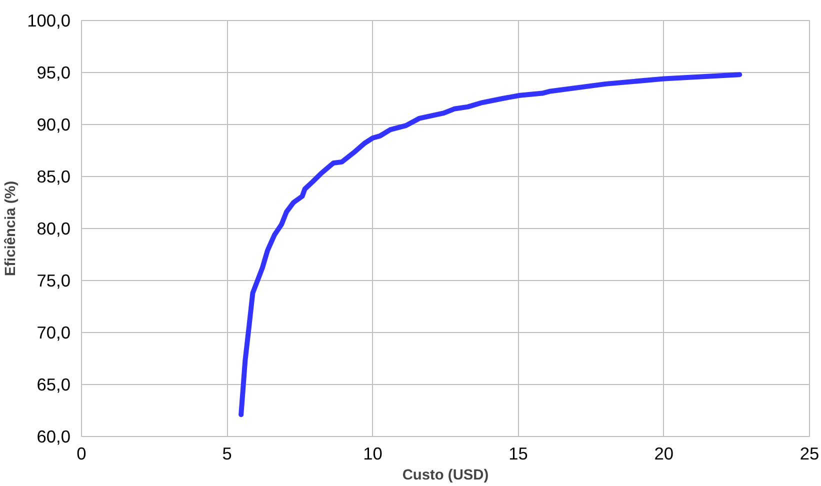  Describe the element at coordinates (372, 454) in the screenshot. I see `x-tick-label: 10` at that location.